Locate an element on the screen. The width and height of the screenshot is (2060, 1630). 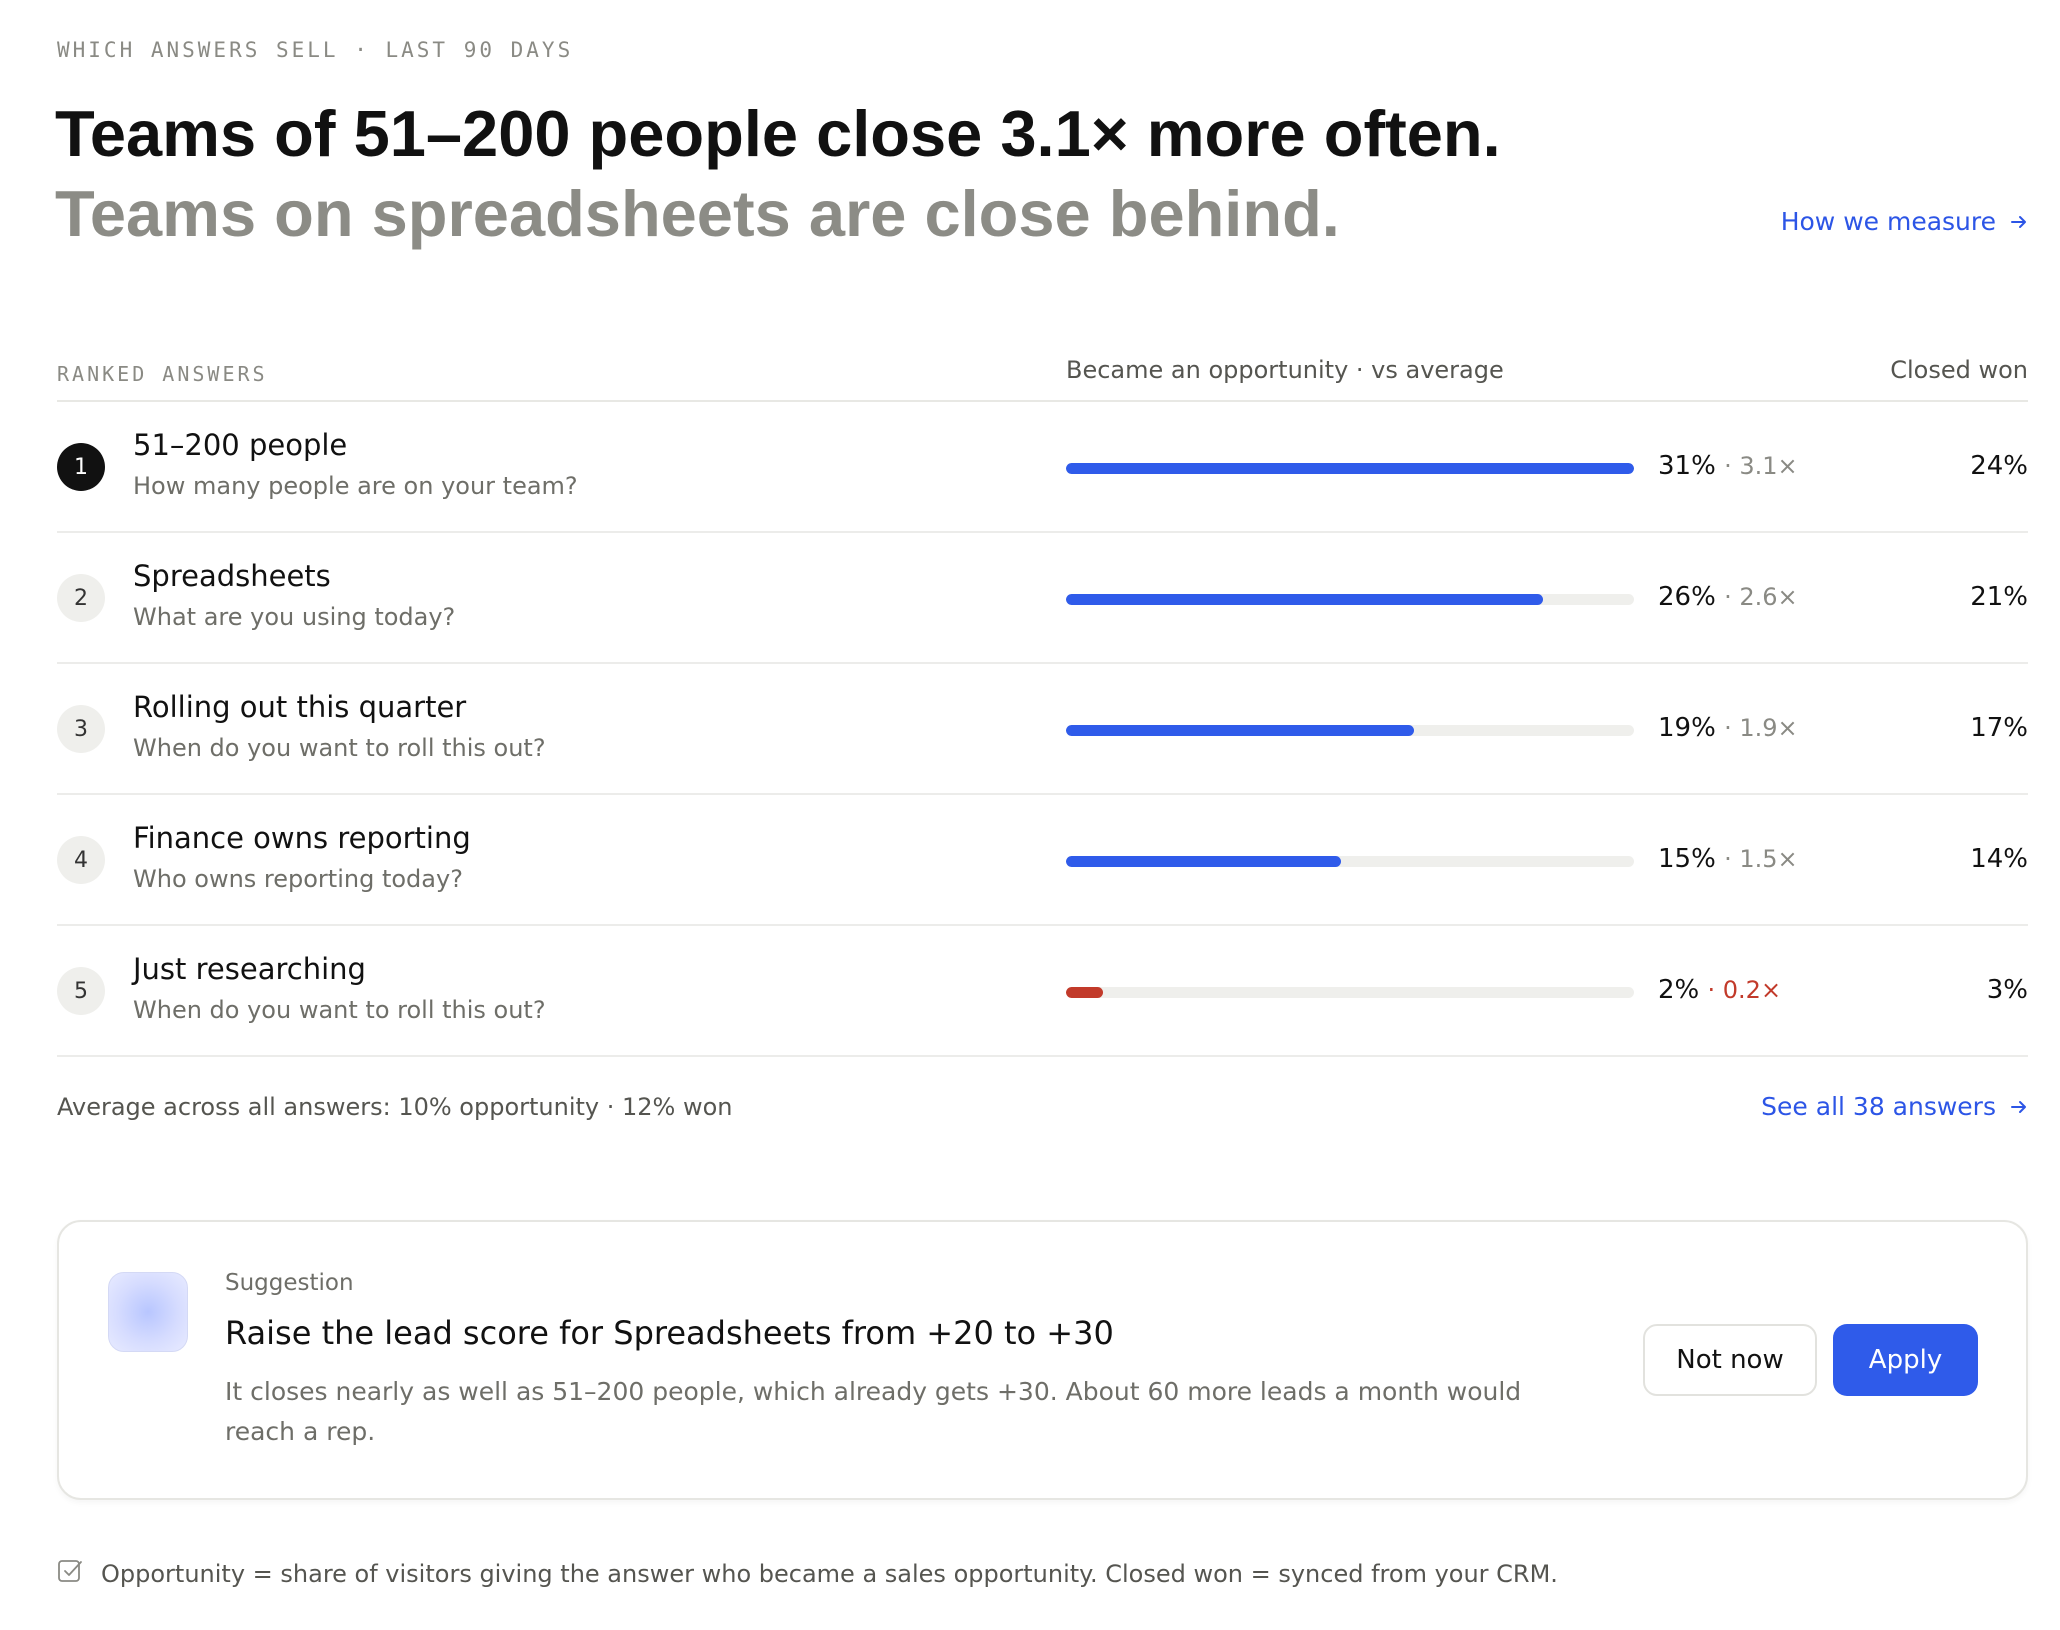
opportunity-value: 2% · 0.2× is located at coordinates (1719, 990).